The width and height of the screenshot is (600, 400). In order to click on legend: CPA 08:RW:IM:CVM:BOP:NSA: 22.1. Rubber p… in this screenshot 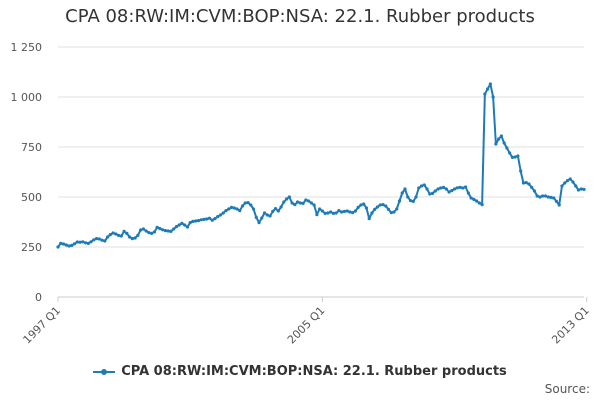, I will do `click(300, 371)`.